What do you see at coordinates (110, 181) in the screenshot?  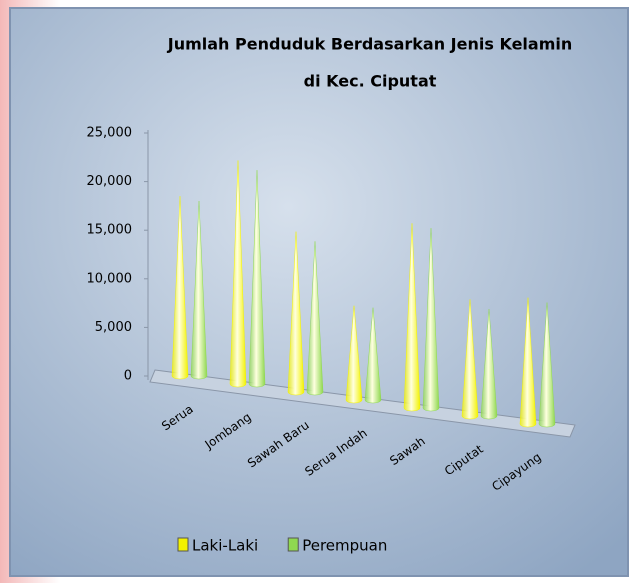 I see `y-tick-label: 20,000` at bounding box center [110, 181].